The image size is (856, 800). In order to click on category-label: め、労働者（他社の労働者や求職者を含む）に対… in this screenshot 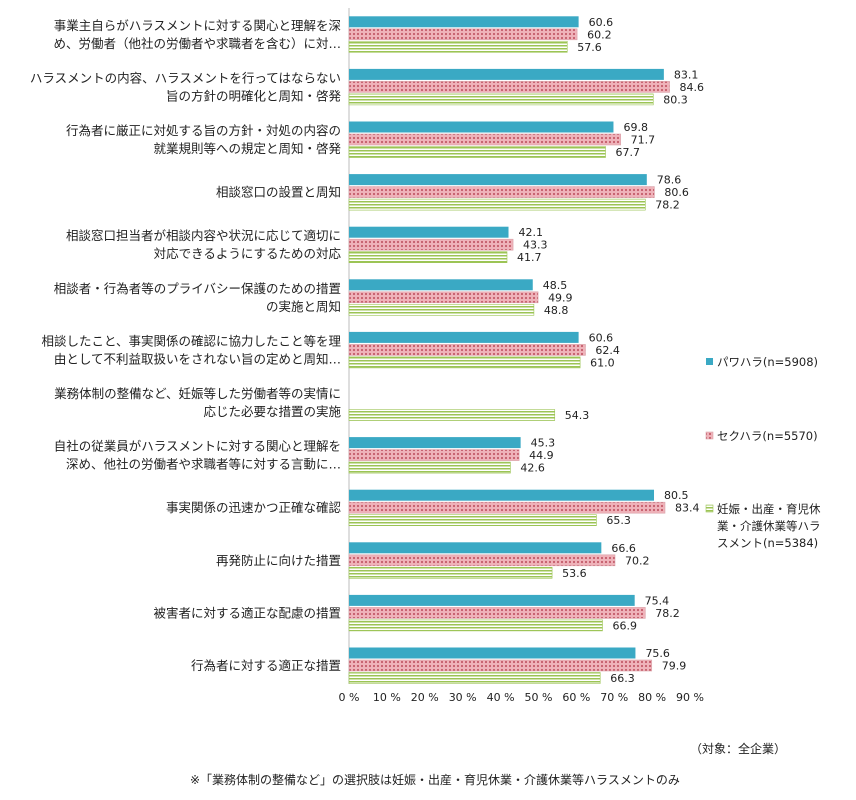, I will do `click(197, 43)`.